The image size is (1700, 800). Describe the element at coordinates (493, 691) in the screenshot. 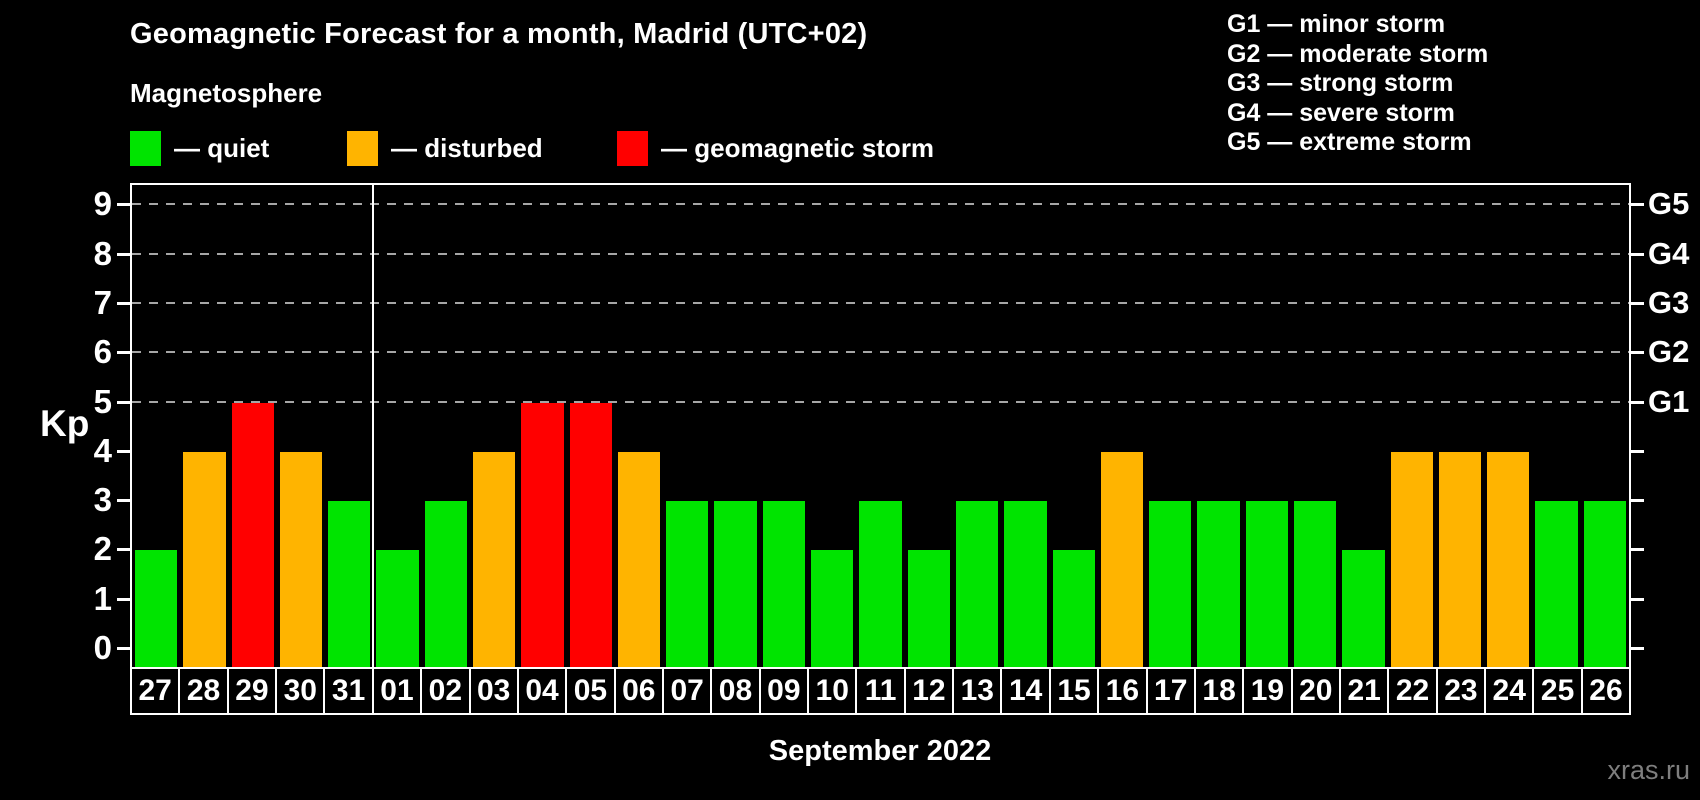

I see `day-label-03: 03` at that location.